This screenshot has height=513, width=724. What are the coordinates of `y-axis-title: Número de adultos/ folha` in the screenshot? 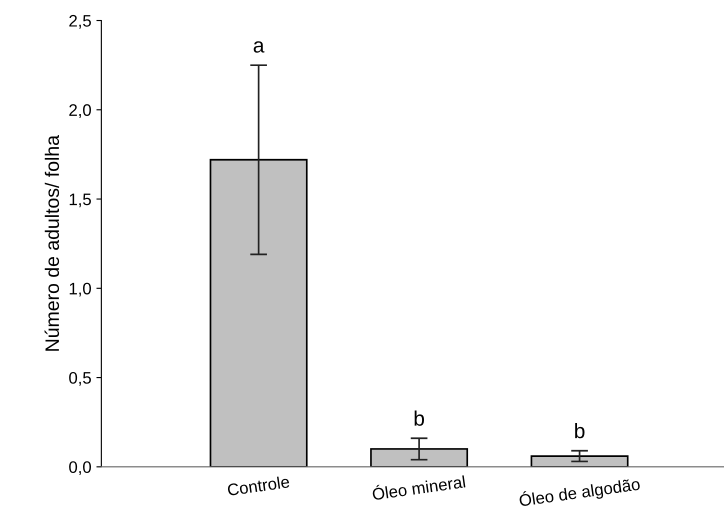 It's located at (52, 243).